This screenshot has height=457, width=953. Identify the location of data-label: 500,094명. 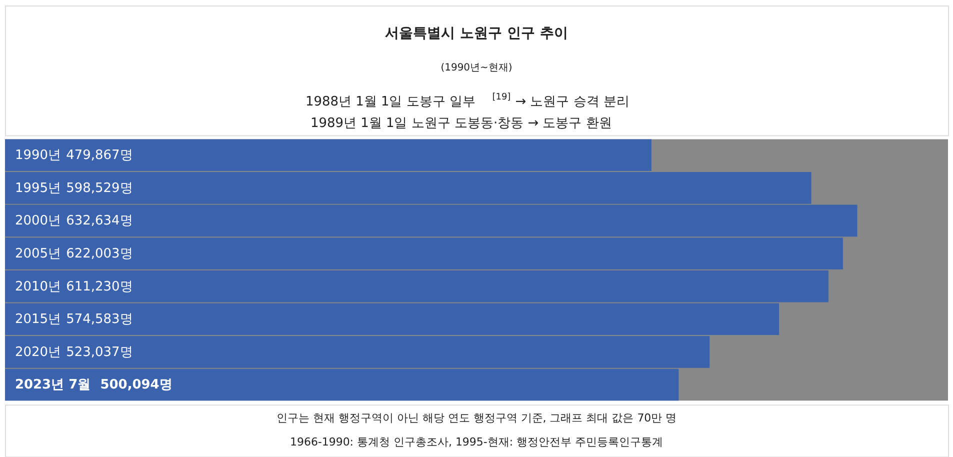
(136, 385).